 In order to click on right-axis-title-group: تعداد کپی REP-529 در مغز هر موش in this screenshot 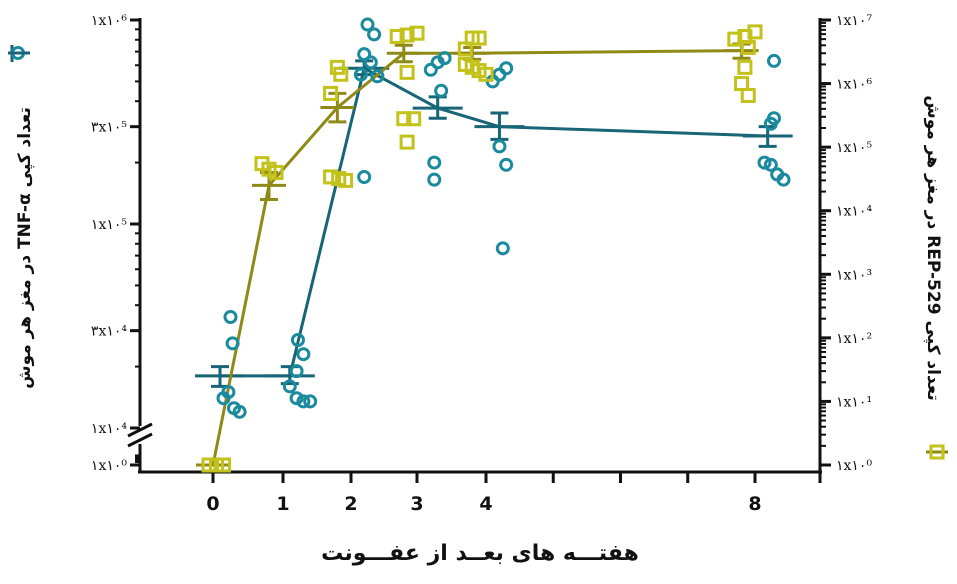, I will do `click(933, 248)`.